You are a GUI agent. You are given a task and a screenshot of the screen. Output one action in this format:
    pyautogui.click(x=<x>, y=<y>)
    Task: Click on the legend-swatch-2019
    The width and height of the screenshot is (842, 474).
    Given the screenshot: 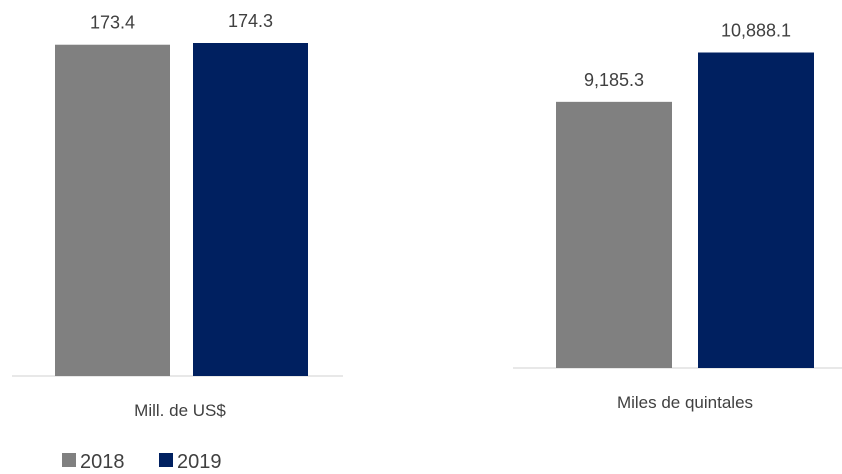 What is the action you would take?
    pyautogui.click(x=166, y=460)
    